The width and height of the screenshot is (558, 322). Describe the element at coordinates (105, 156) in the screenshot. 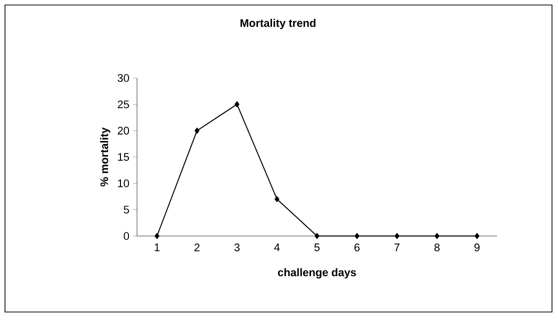

I see `y-axis-title: % mortality` at that location.